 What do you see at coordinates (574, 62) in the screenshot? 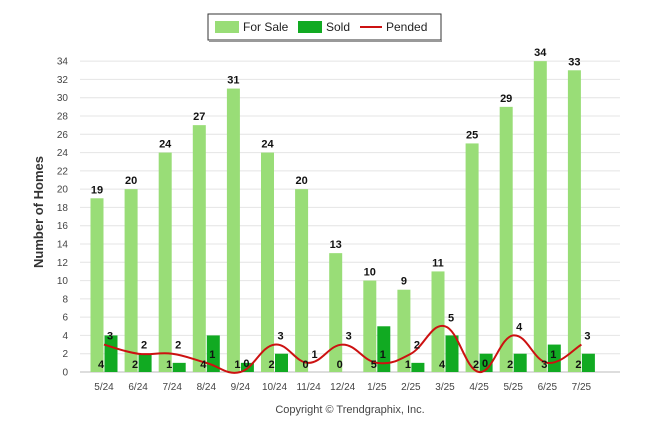
I see `for-sale-value-label: 33` at bounding box center [574, 62].